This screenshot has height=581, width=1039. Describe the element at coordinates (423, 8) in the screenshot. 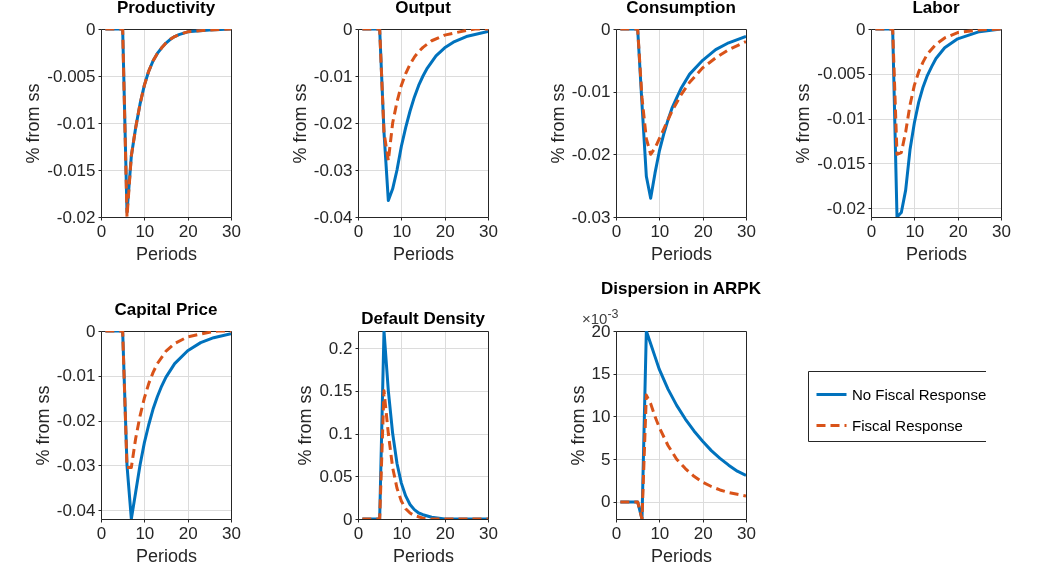

I see `chart-title: Output` at that location.